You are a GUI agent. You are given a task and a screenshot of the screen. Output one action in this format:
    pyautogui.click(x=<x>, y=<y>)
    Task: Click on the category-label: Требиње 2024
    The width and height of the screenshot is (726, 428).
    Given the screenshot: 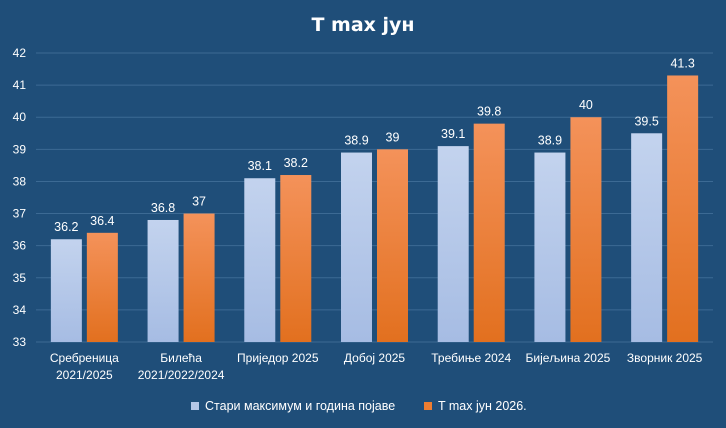 What is the action you would take?
    pyautogui.click(x=471, y=358)
    